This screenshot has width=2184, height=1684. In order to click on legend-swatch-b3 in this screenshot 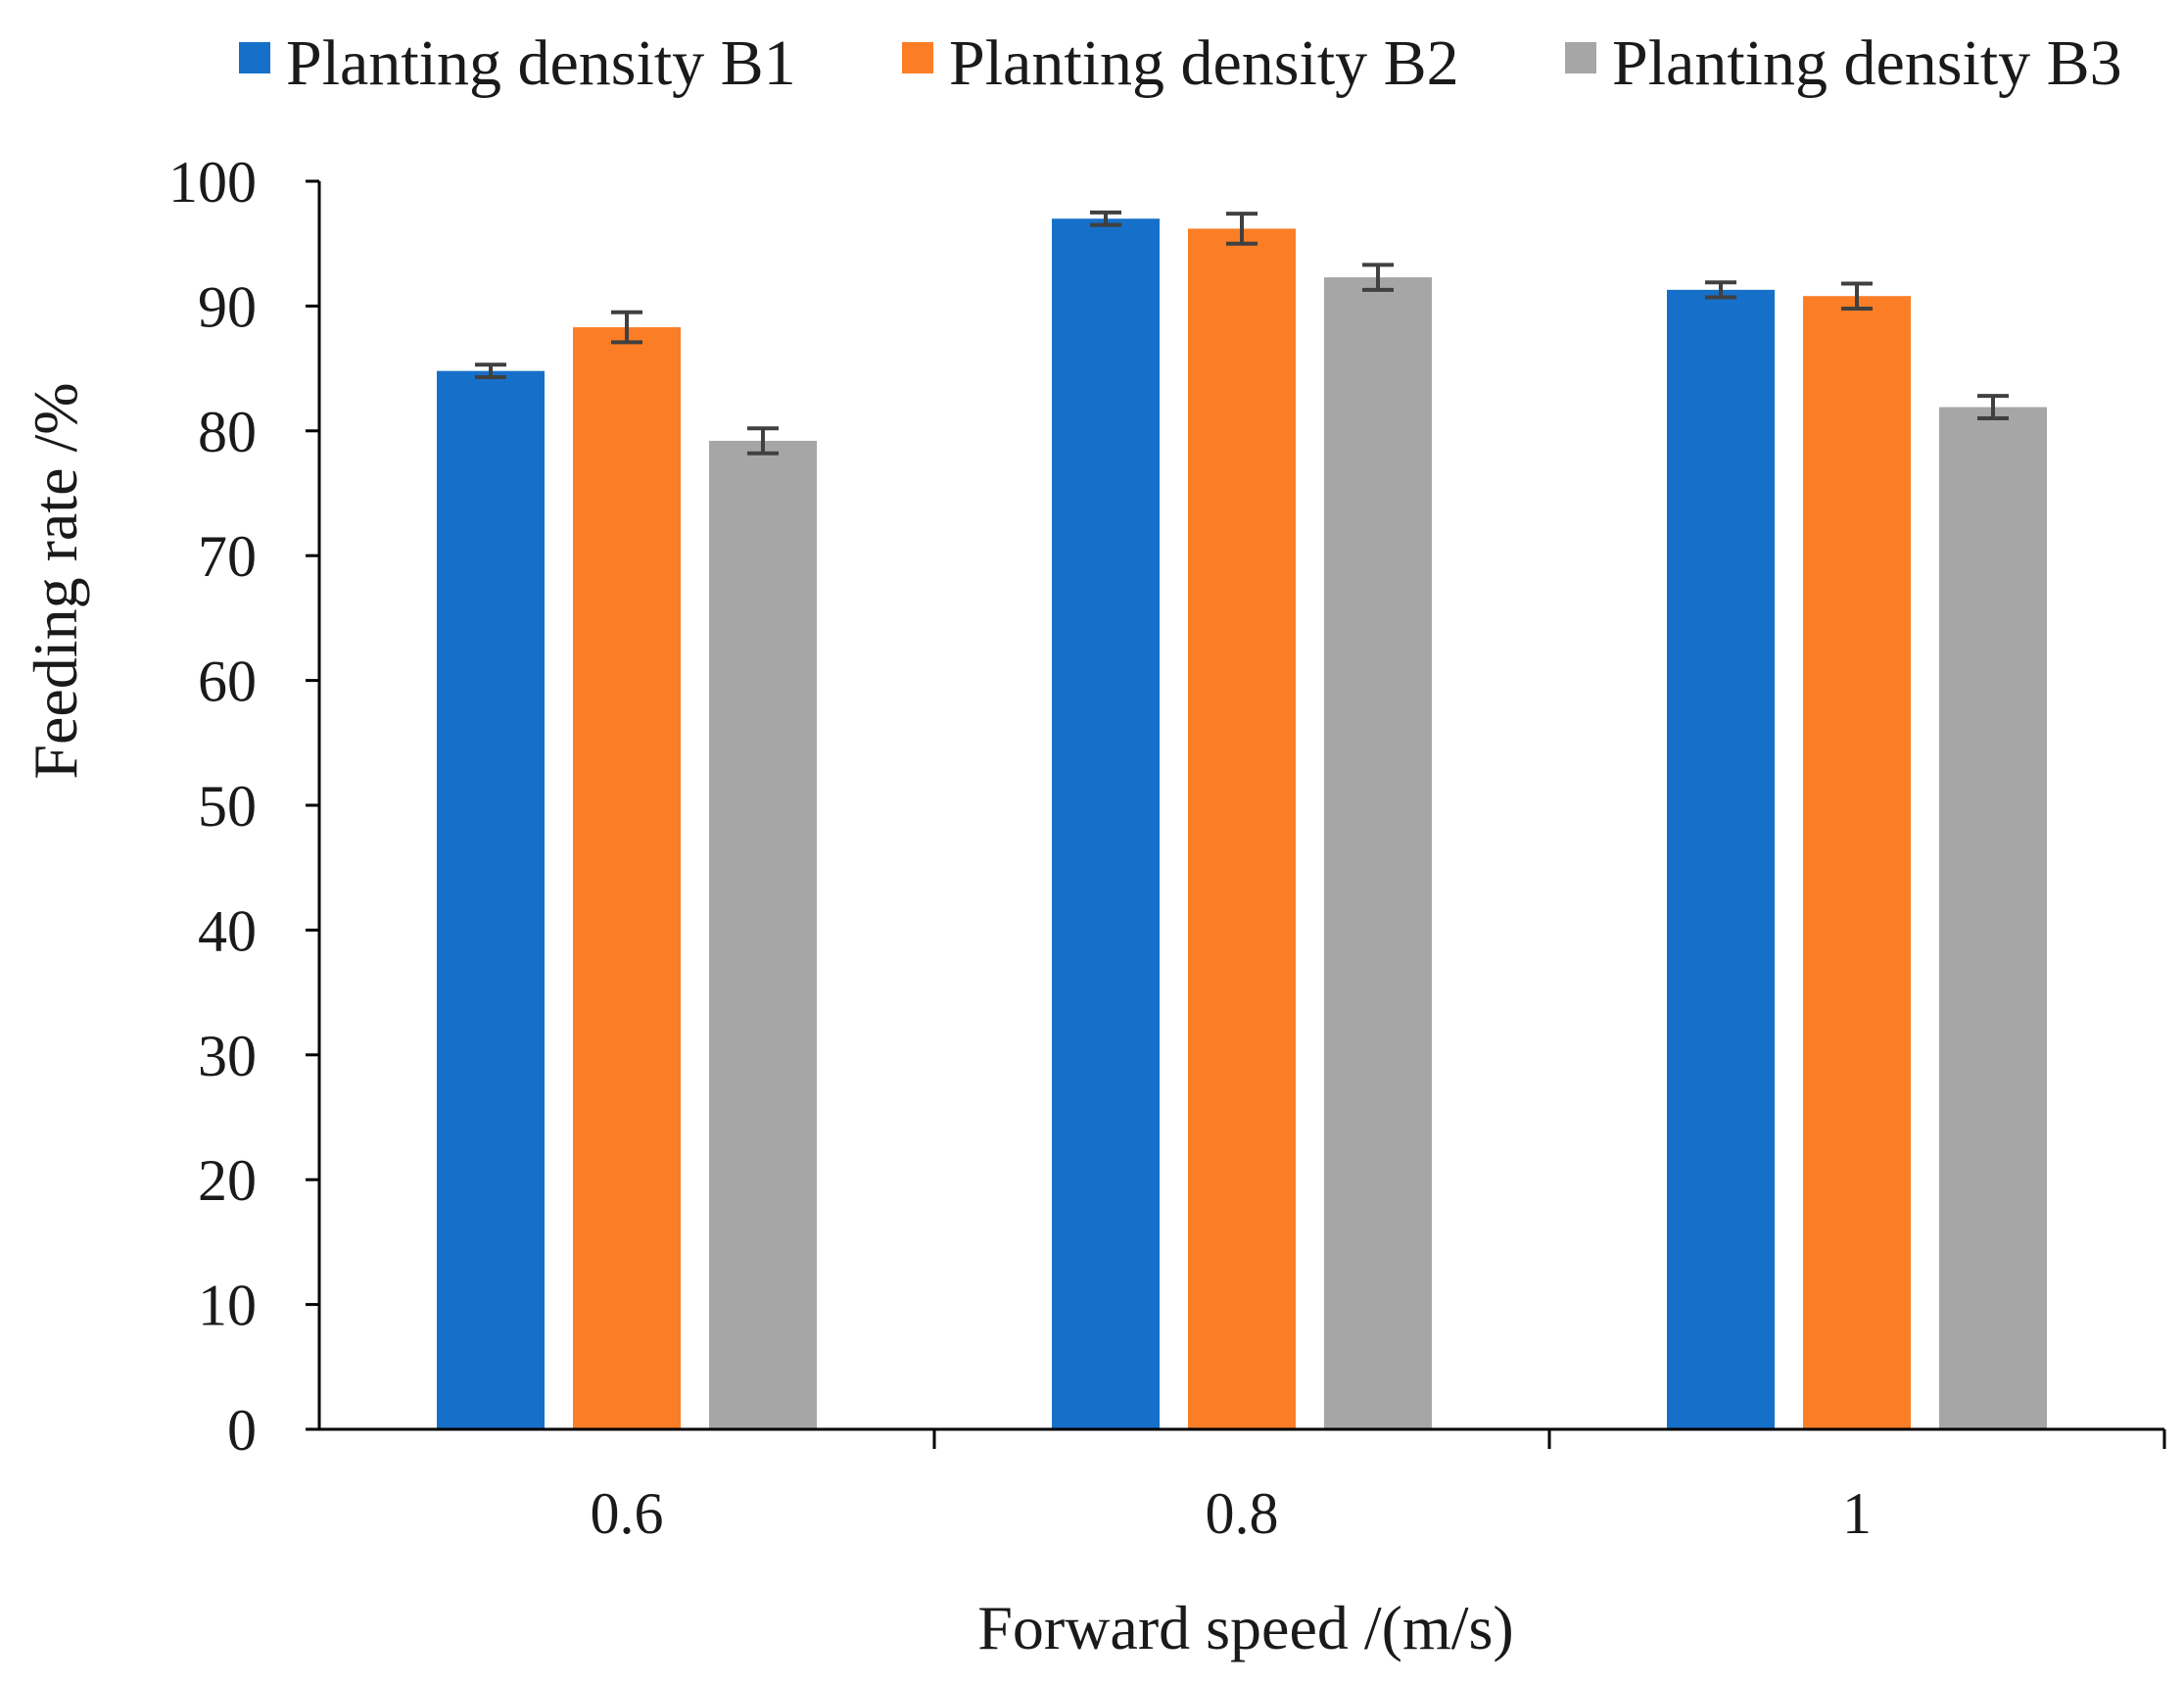, I will do `click(1580, 57)`.